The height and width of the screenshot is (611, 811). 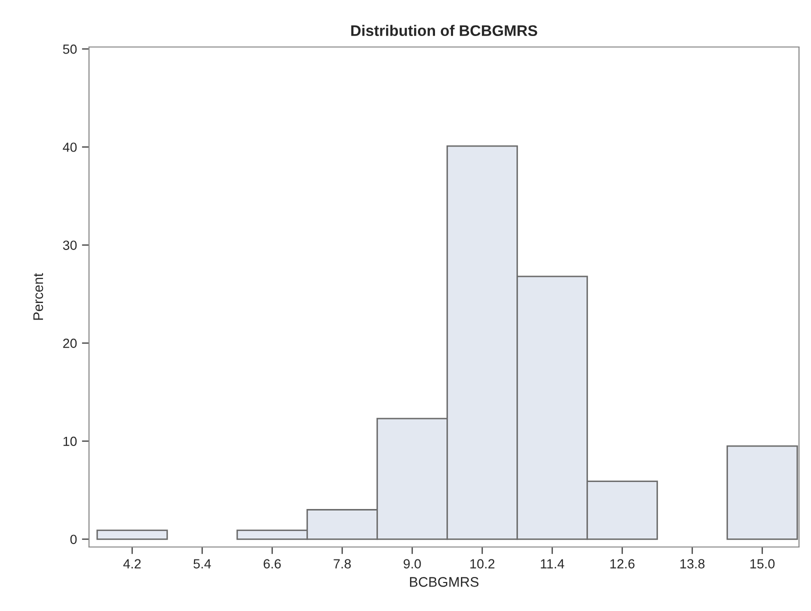 I want to click on y-tick-label: 10, so click(x=70, y=441).